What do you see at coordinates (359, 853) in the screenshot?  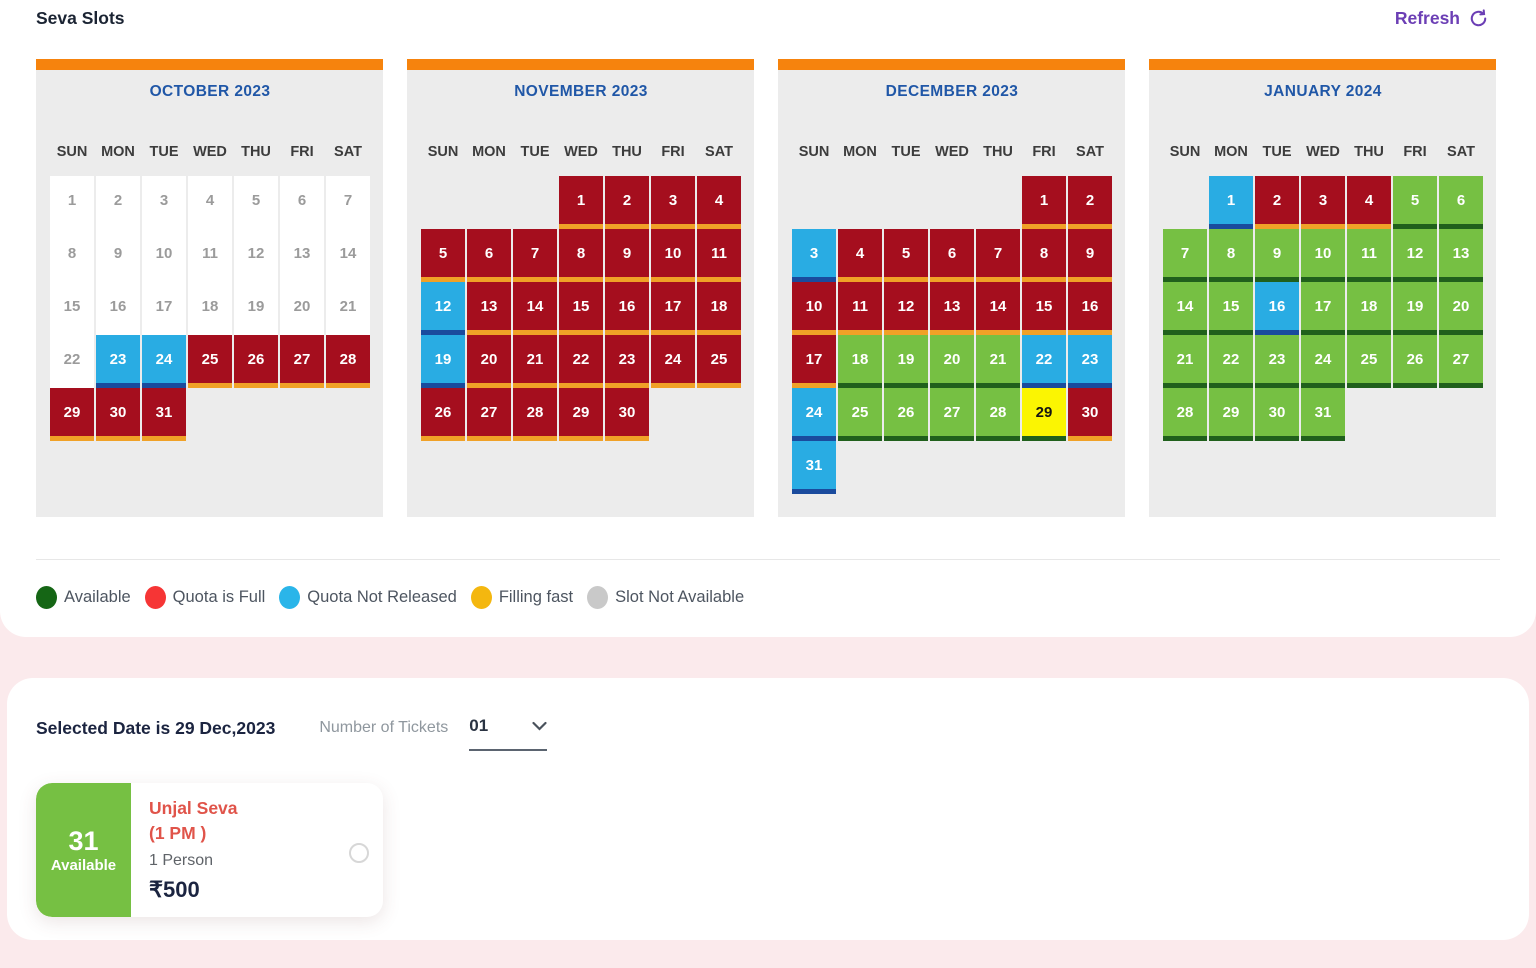 I see `slot-radio-button` at bounding box center [359, 853].